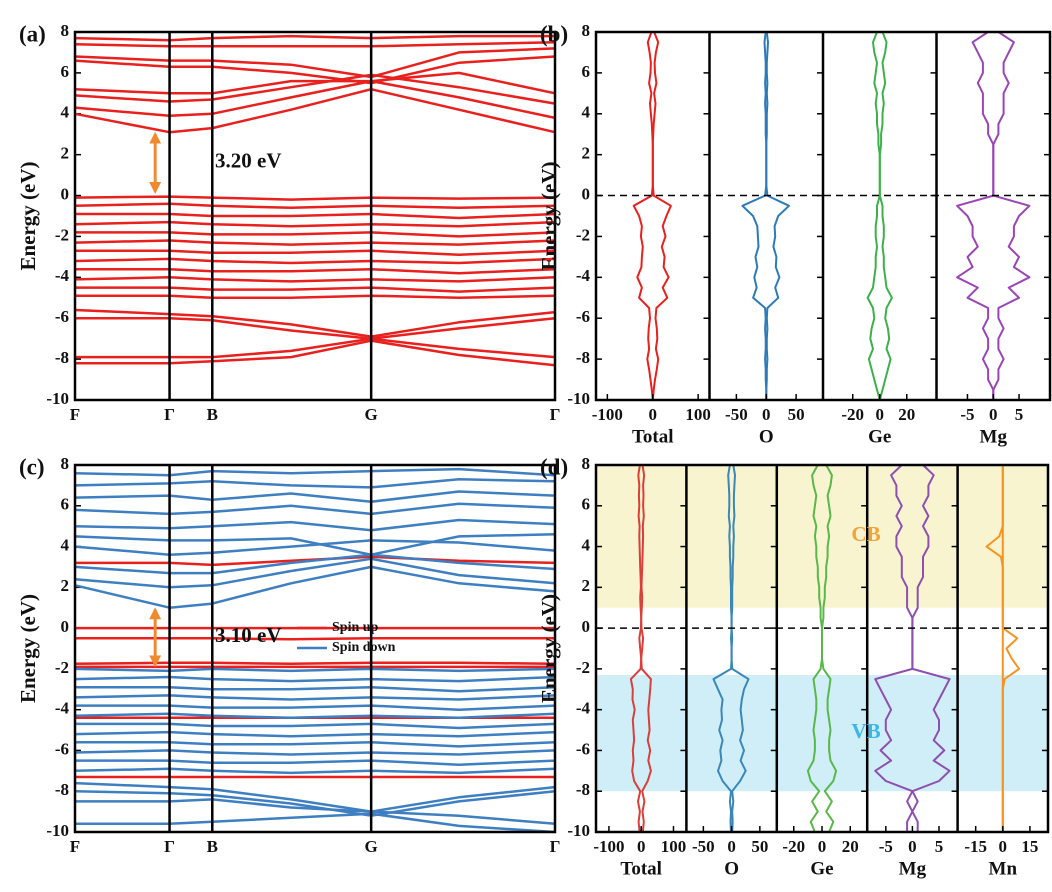  What do you see at coordinates (371, 846) in the screenshot?
I see `x-tick-label: G` at bounding box center [371, 846].